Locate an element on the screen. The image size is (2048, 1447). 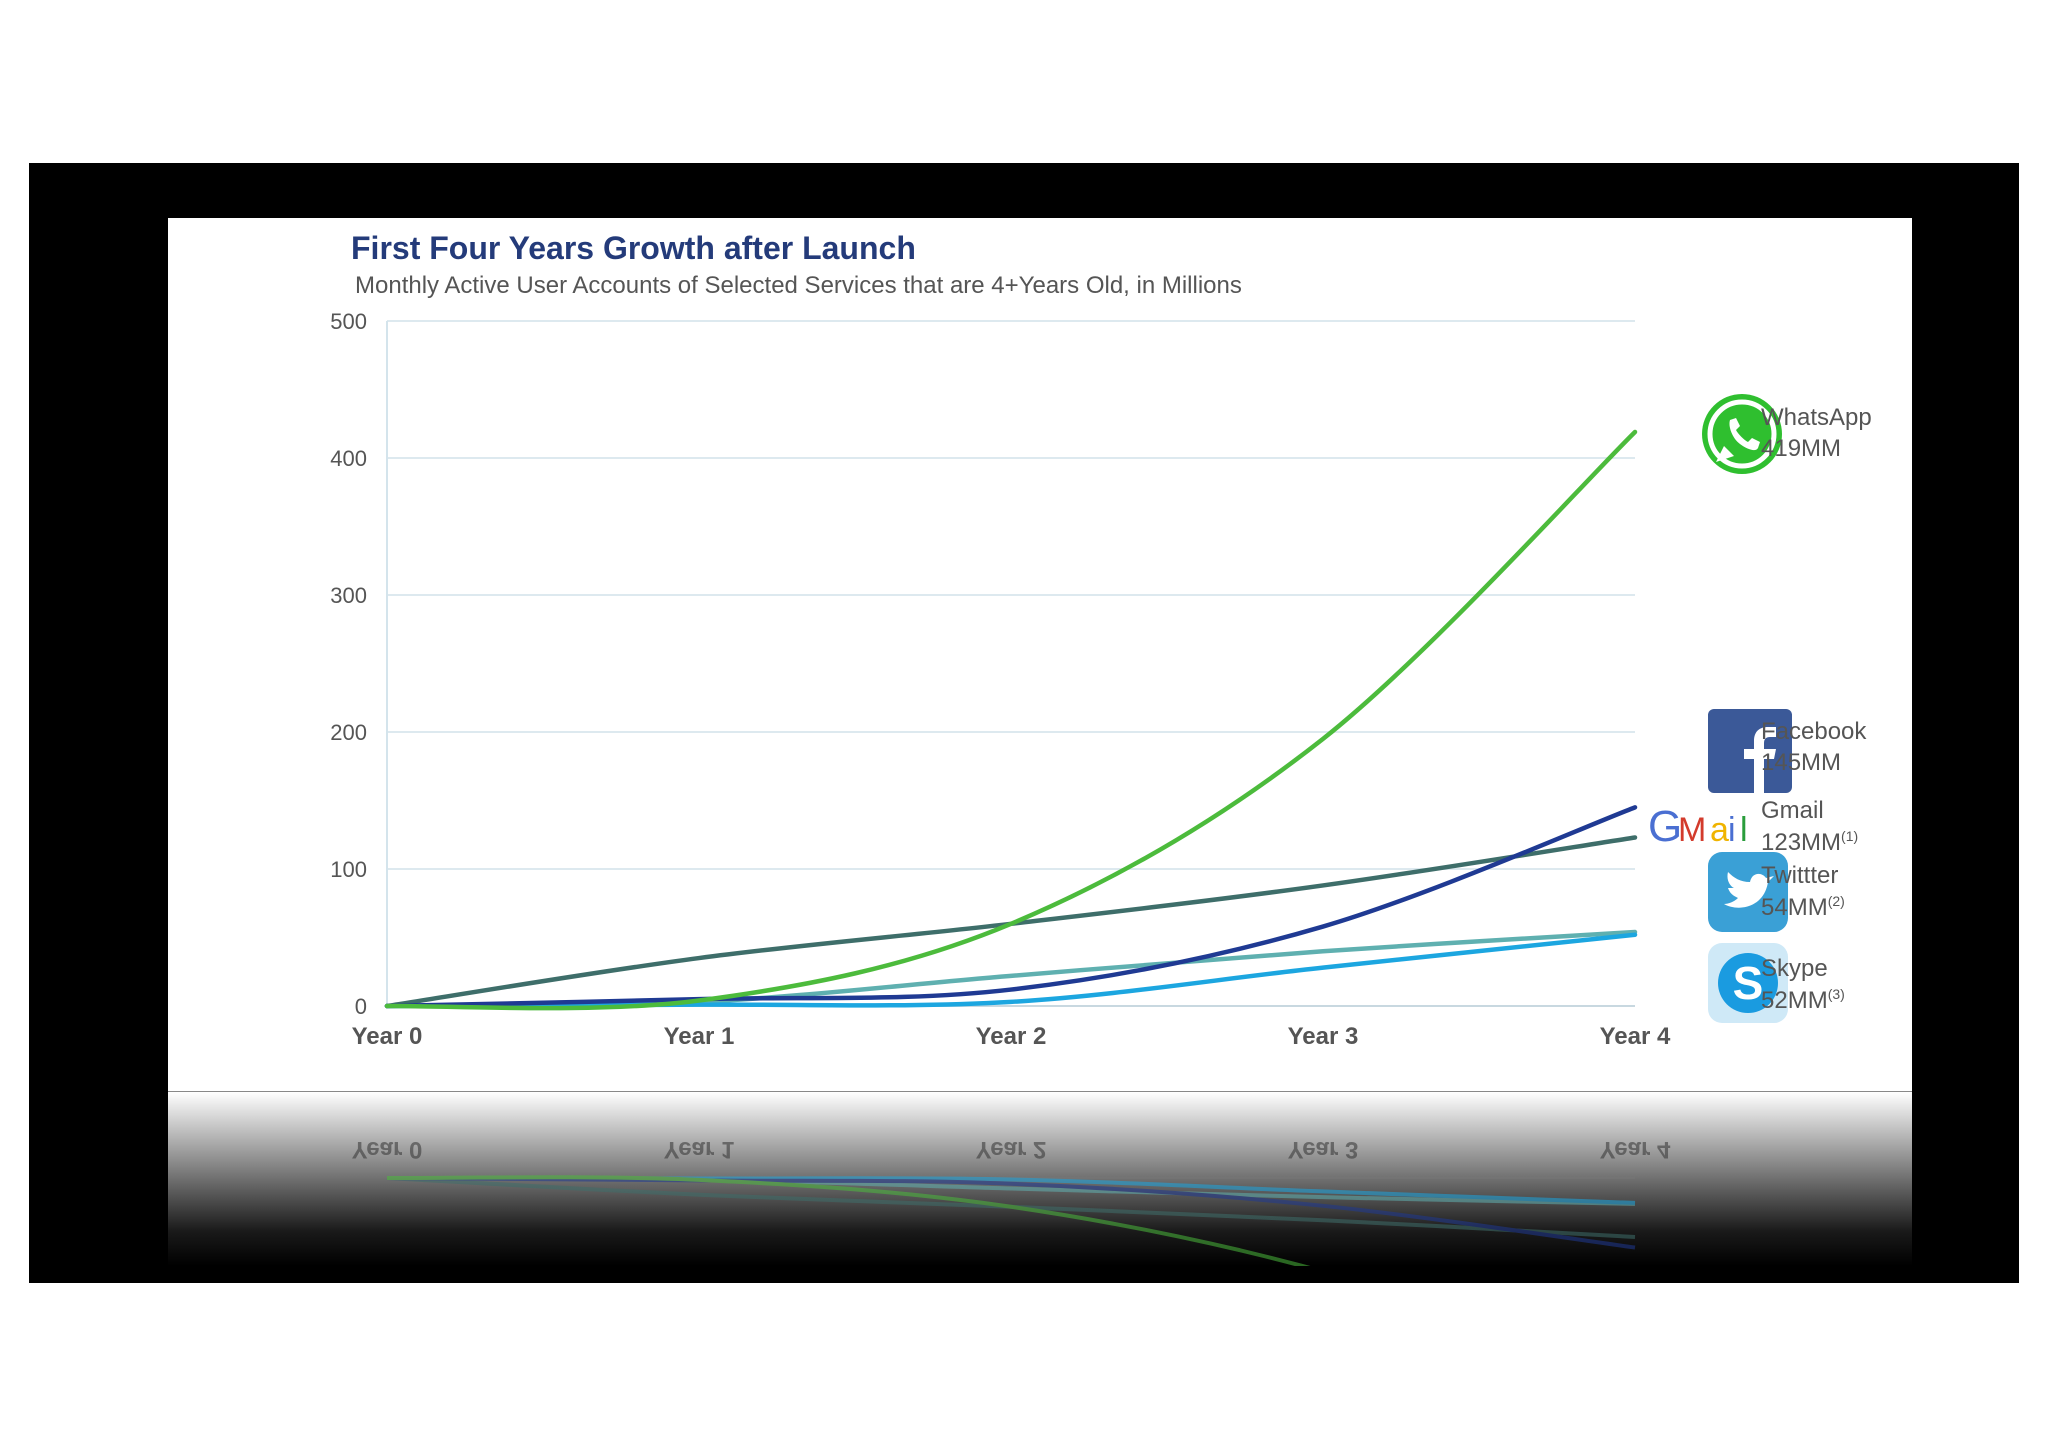
reflection-group: Year 0 Year 1 Year 2 Year 3 Year 4 is located at coordinates (1011, 1201).